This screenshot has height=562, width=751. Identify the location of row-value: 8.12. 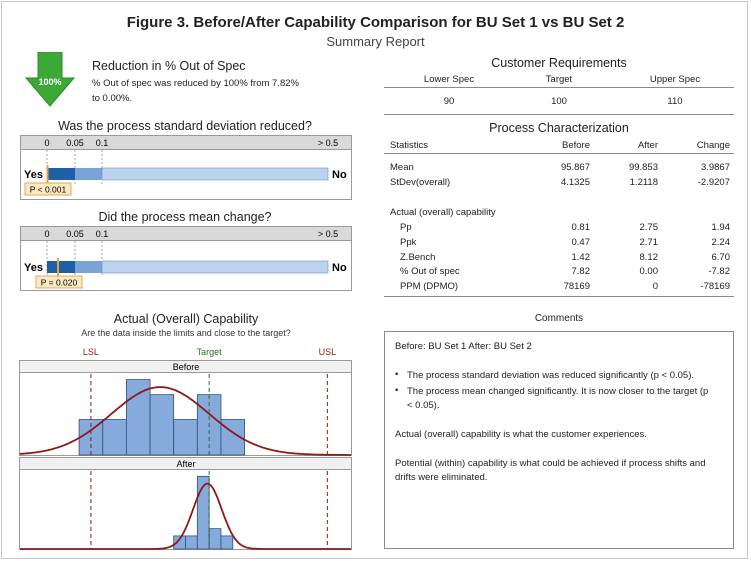
(649, 257).